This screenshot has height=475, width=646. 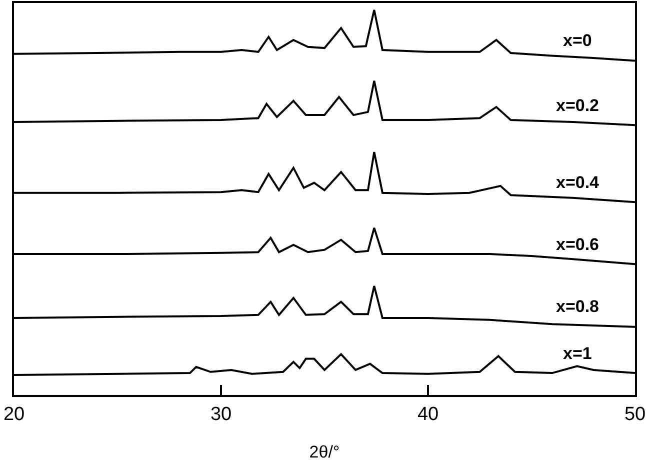 I want to click on series-label: x=0.6, so click(x=578, y=244).